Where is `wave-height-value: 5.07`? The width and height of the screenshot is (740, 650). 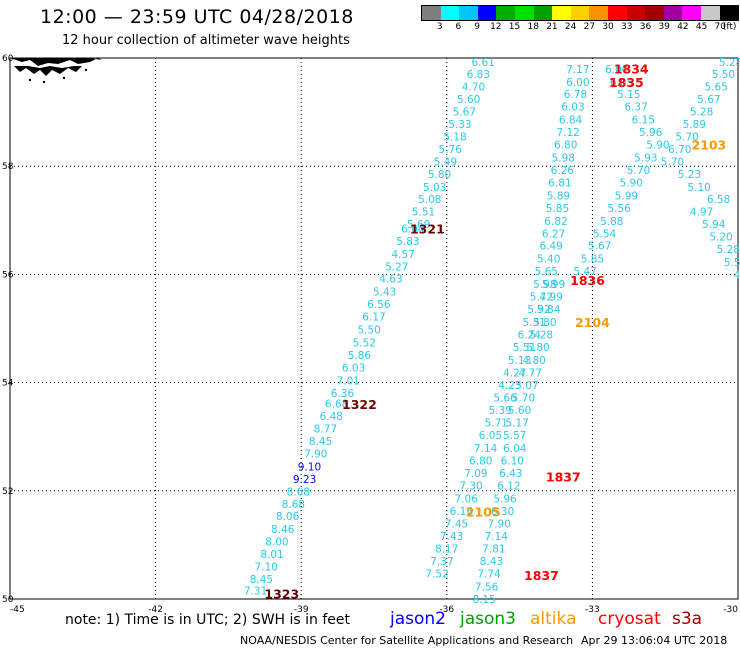 wave-height-value: 5.07 is located at coordinates (526, 386).